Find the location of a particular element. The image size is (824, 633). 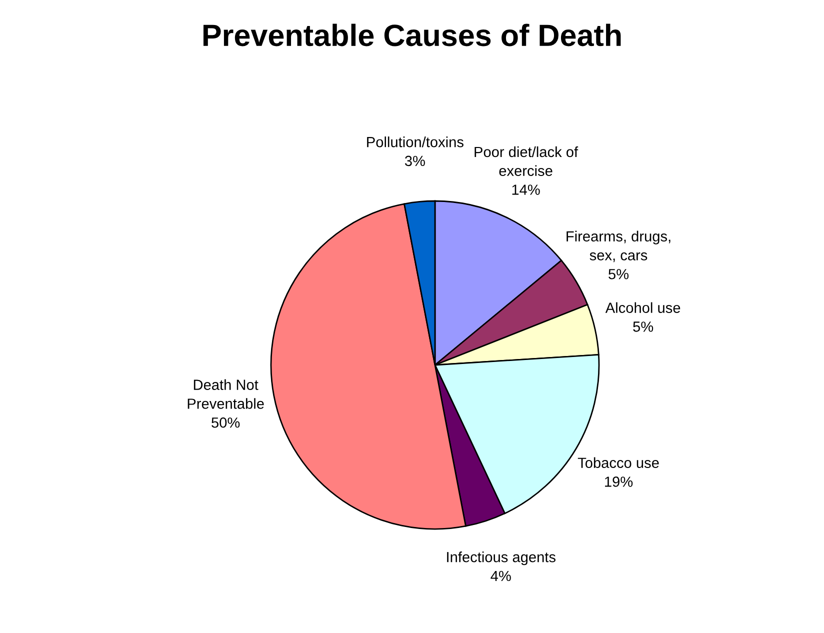

data-label: 4% is located at coordinates (500, 576).